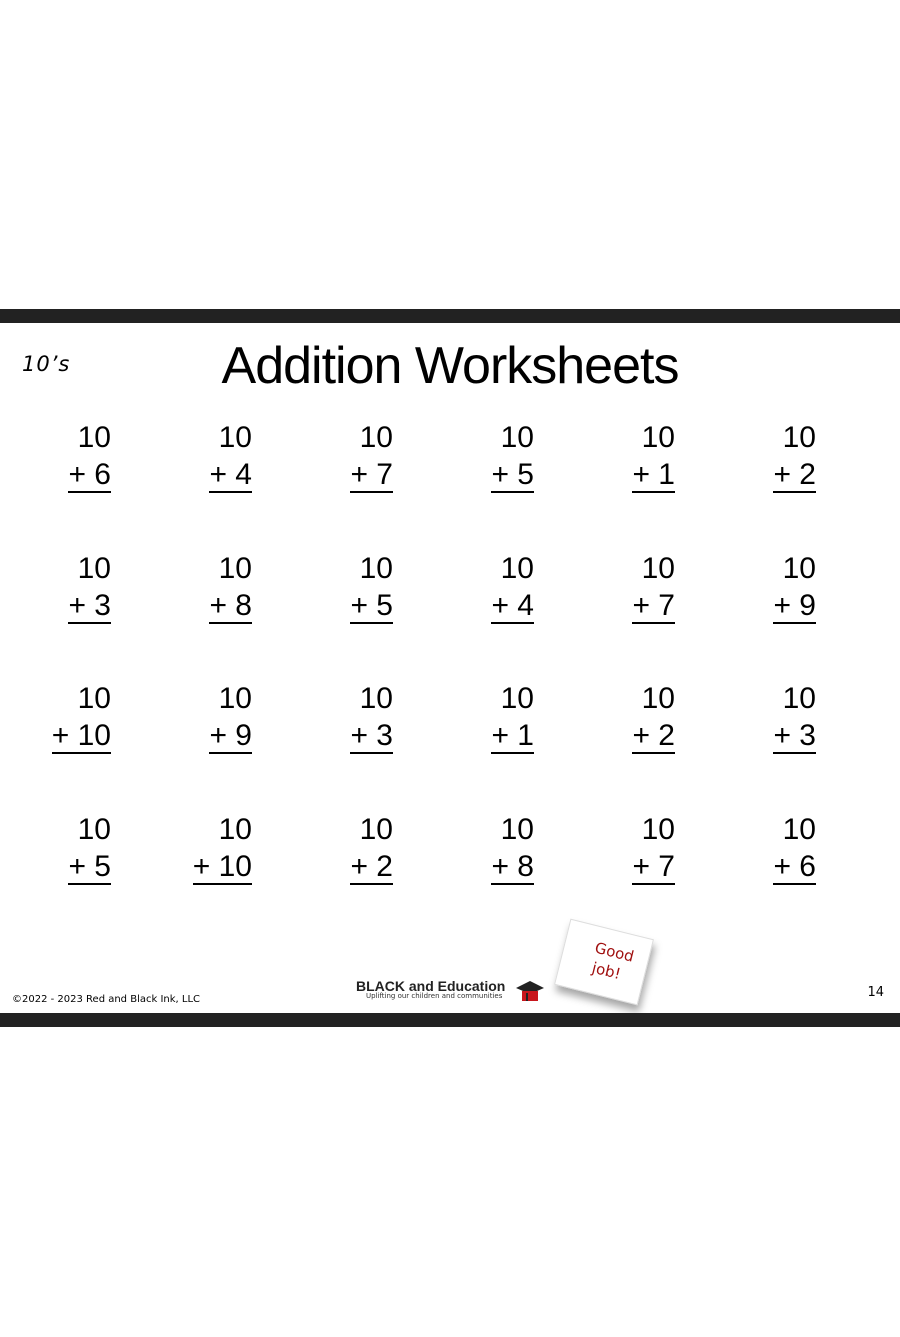 The width and height of the screenshot is (900, 1337). Describe the element at coordinates (875, 992) in the screenshot. I see `page-number: 14` at that location.